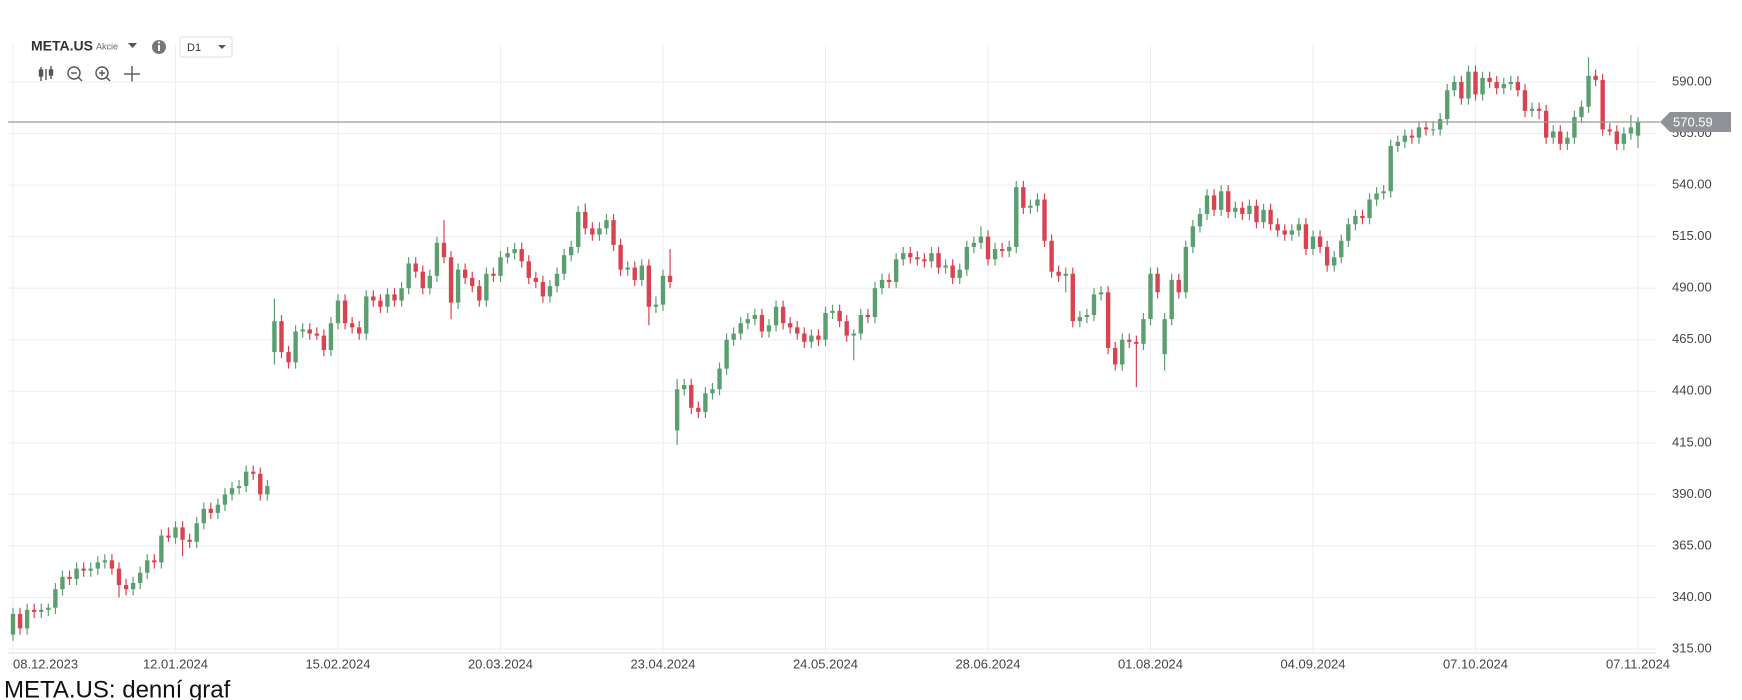  Describe the element at coordinates (1692, 544) in the screenshot. I see `y-tick-label: 365.00` at that location.